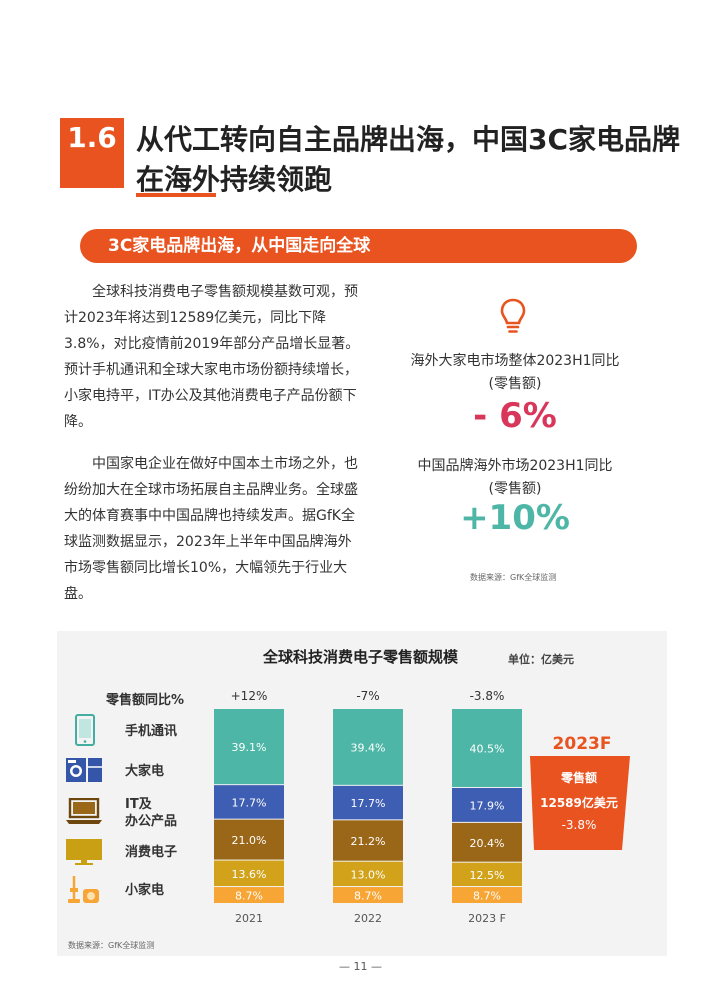 The width and height of the screenshot is (721, 1005). I want to click on bar-value-label: 17.9%, so click(487, 805).